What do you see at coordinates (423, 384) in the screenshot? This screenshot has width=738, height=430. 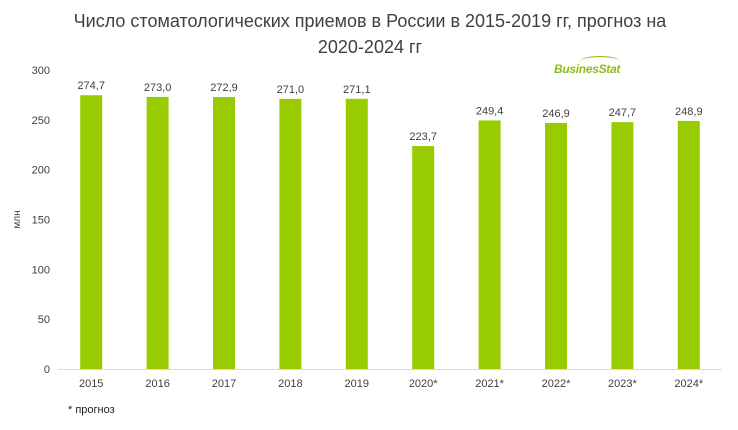 I see `x-tick-label: 2020*` at bounding box center [423, 384].